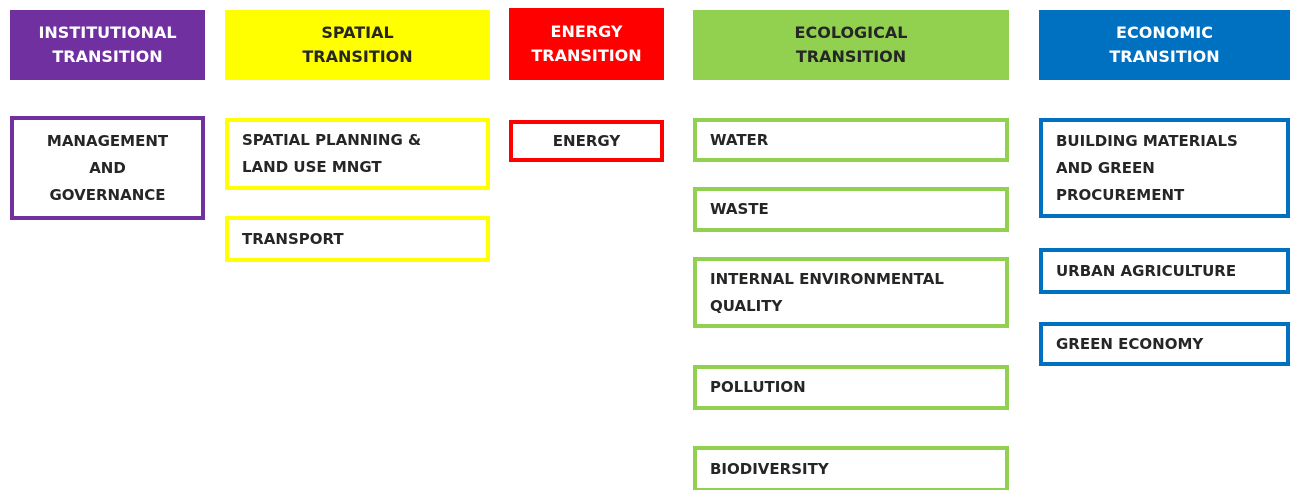 This screenshot has width=1292, height=490. I want to click on item-box: URBAN AGRICULTURE, so click(1164, 271).